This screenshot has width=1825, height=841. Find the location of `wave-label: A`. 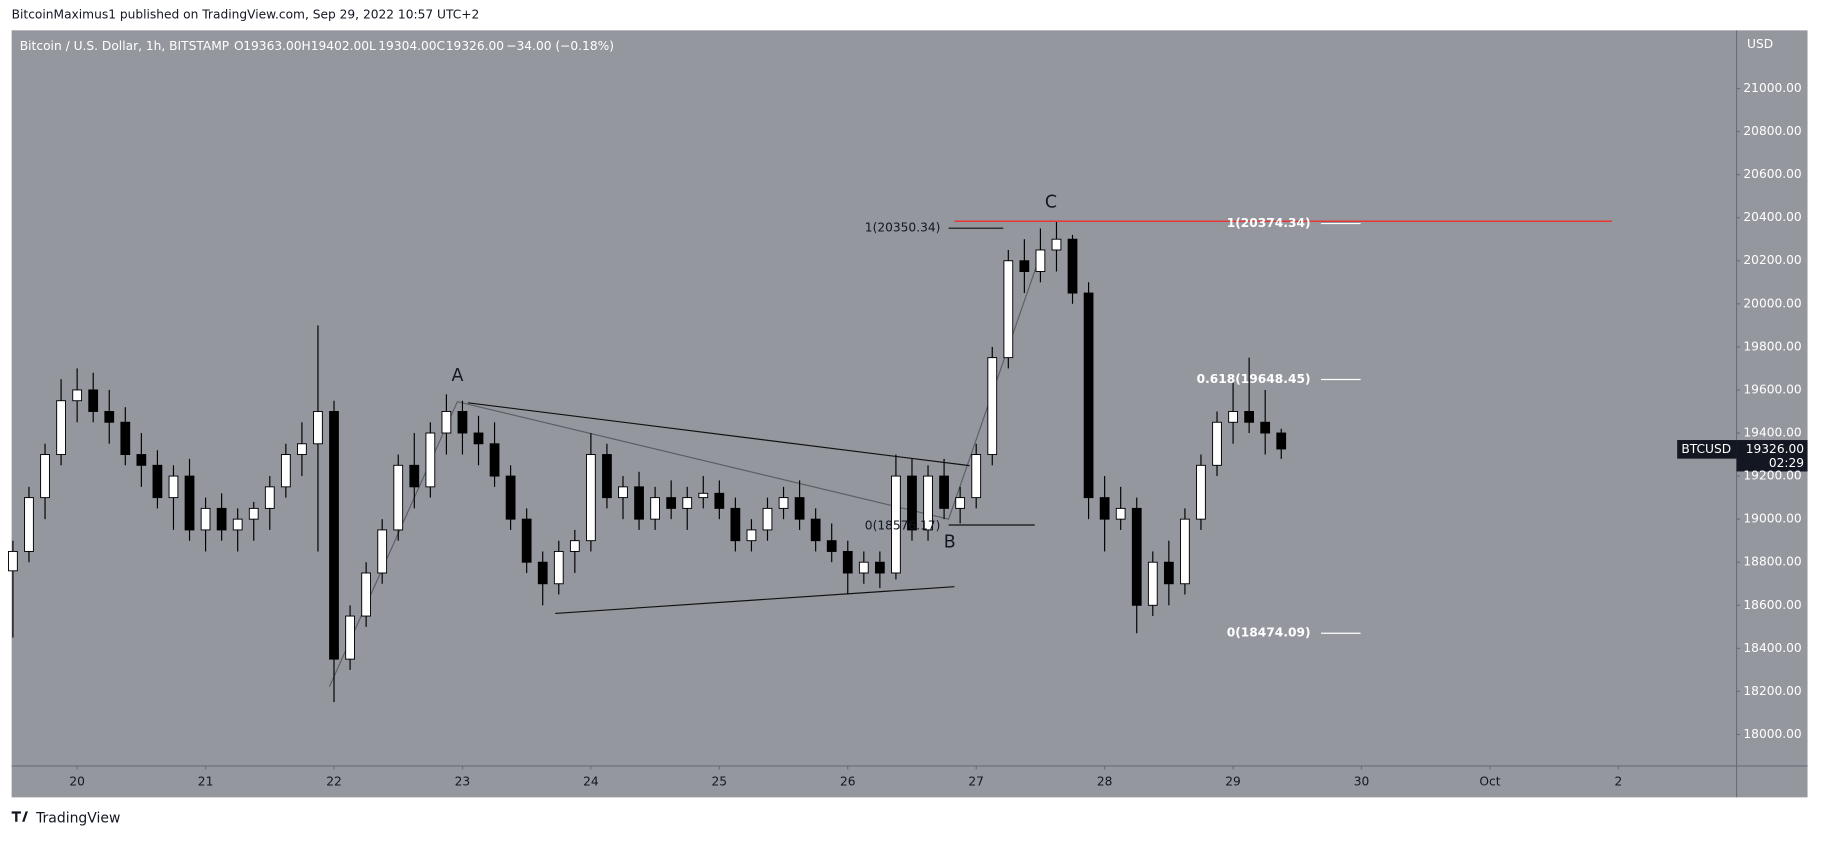

wave-label: A is located at coordinates (457, 376).